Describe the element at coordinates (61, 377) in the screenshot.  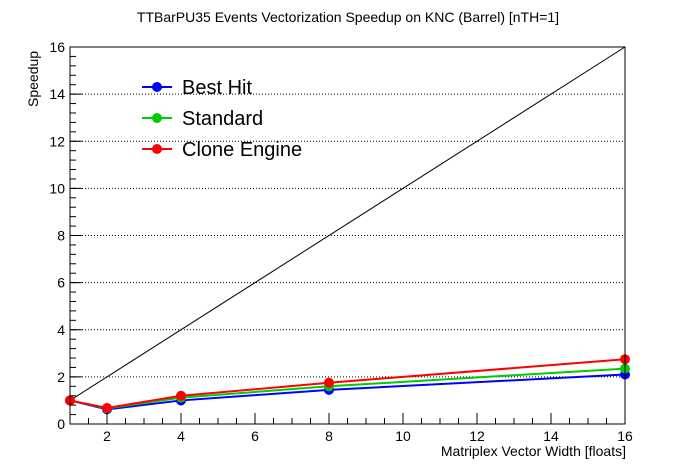
I see `y-tick-label: 2` at that location.